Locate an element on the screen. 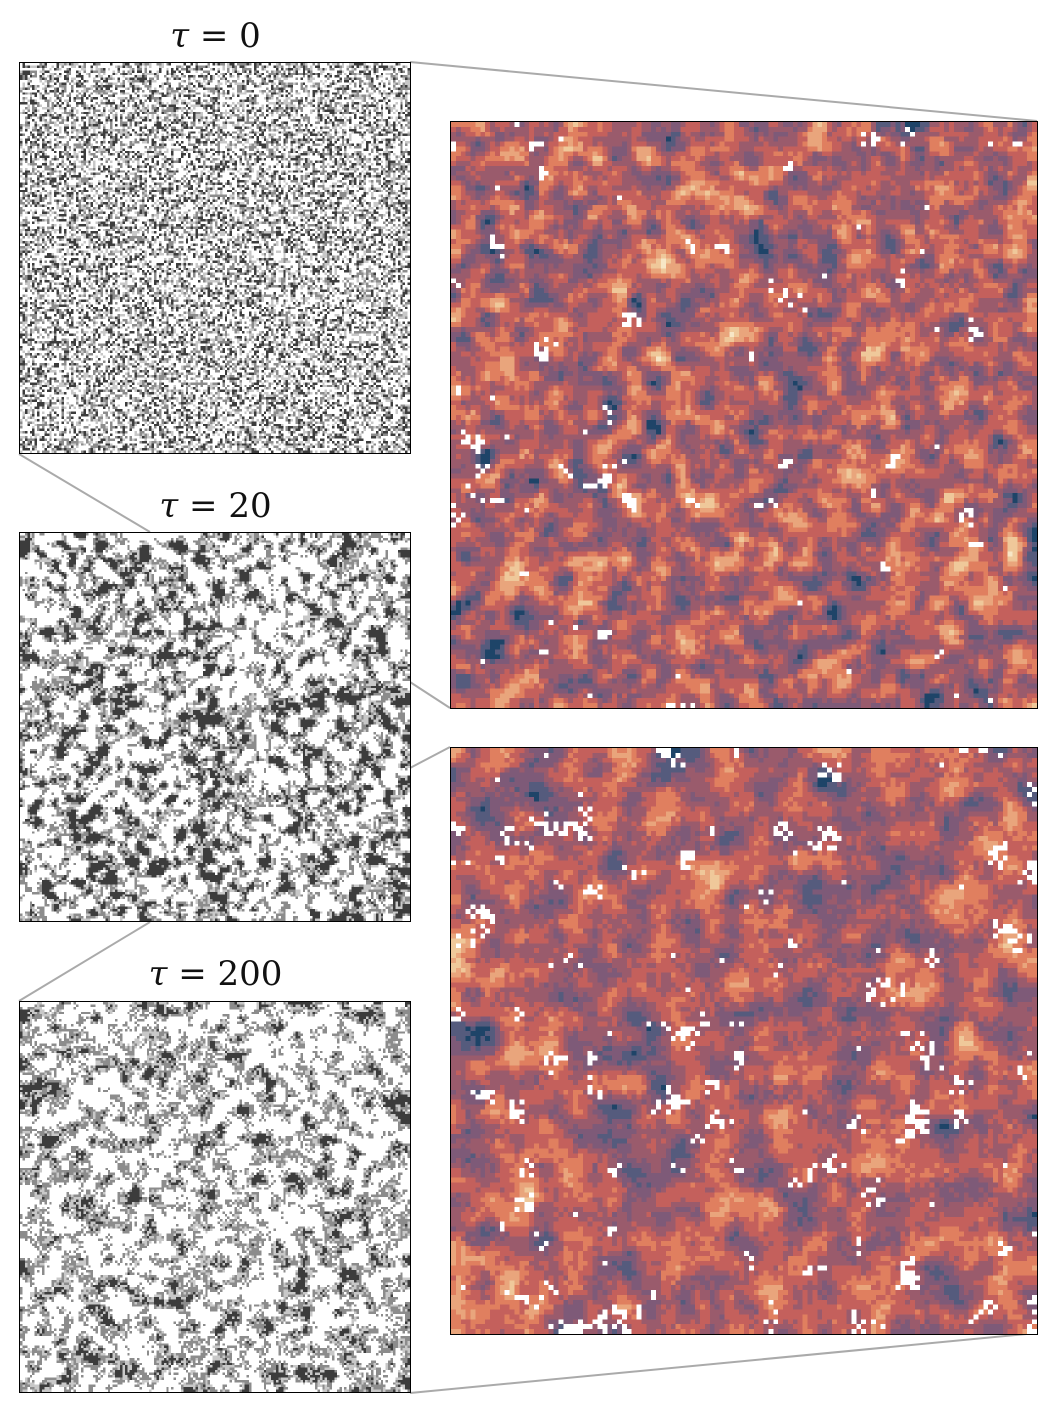  panel-title-tau-0: τ = 0 is located at coordinates (215, 36).